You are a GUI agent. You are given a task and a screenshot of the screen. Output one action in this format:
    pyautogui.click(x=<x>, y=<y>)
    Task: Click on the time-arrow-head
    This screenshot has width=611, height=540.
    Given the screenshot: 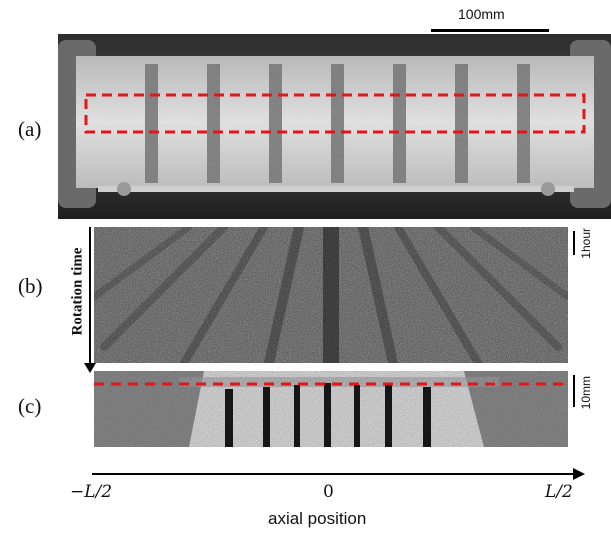 What is the action you would take?
    pyautogui.click(x=90, y=368)
    